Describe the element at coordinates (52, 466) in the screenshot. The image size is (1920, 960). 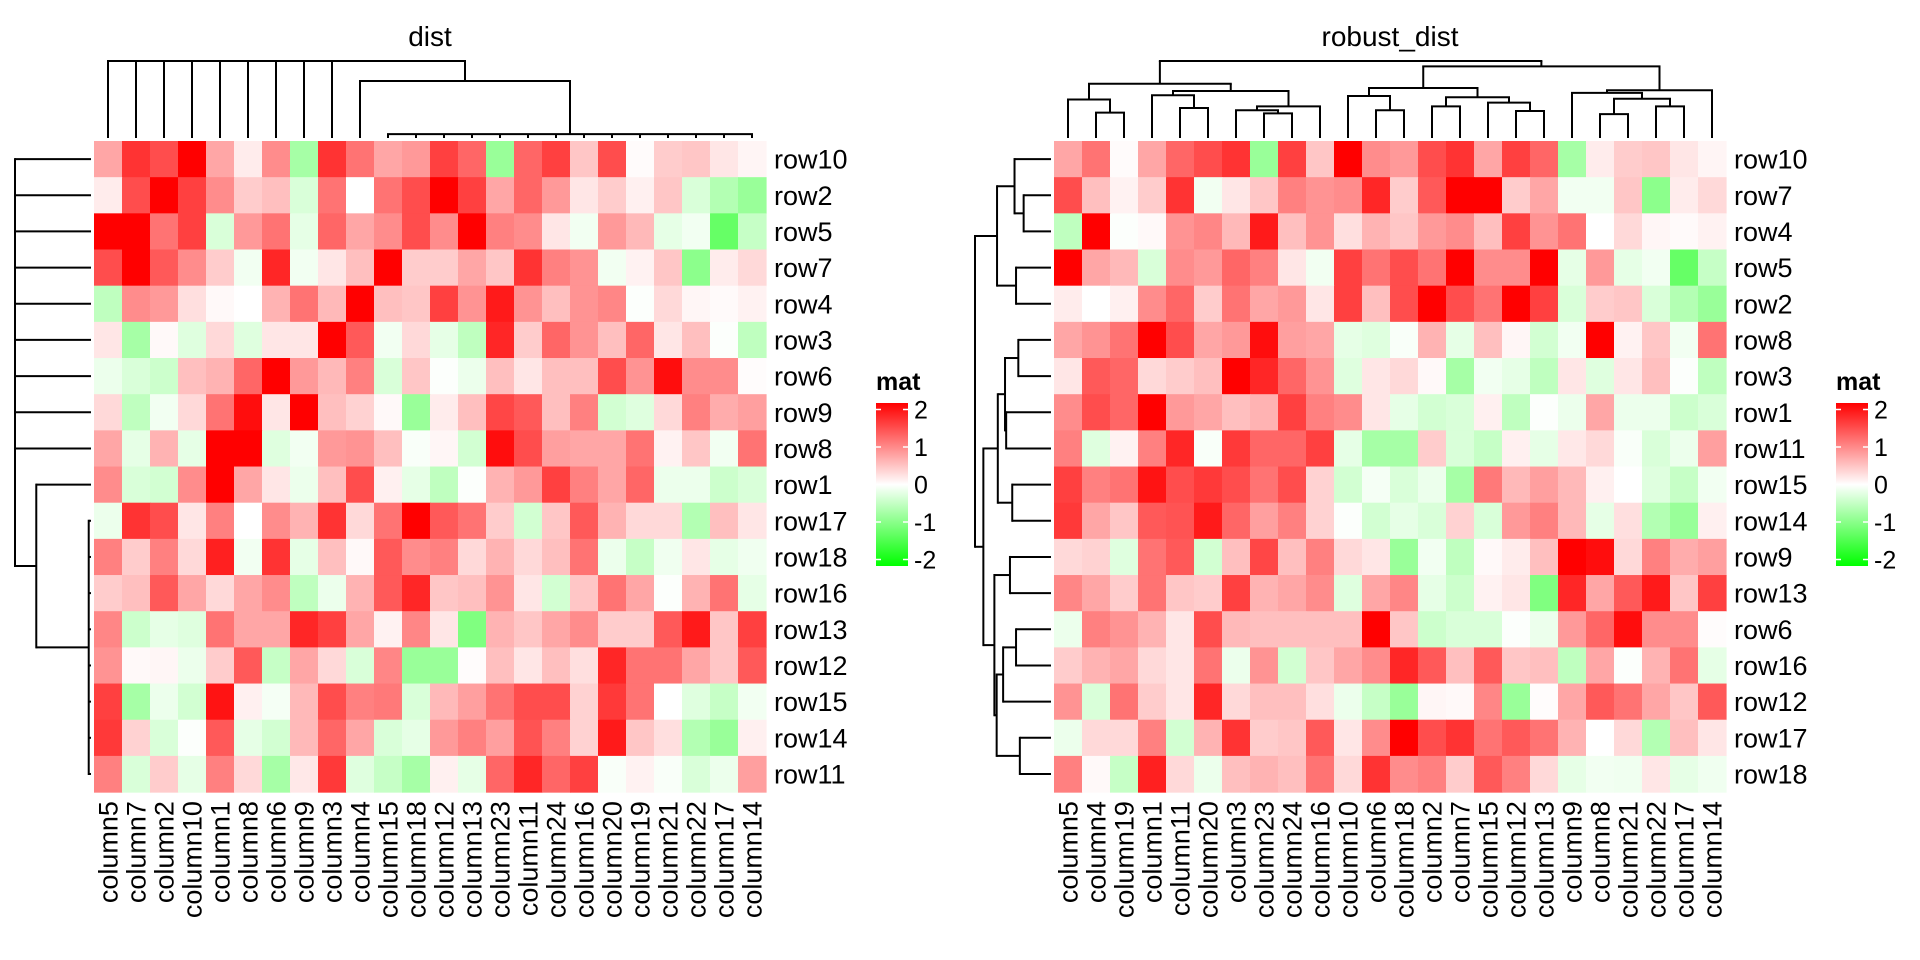
I see `row-dendrogram` at that location.